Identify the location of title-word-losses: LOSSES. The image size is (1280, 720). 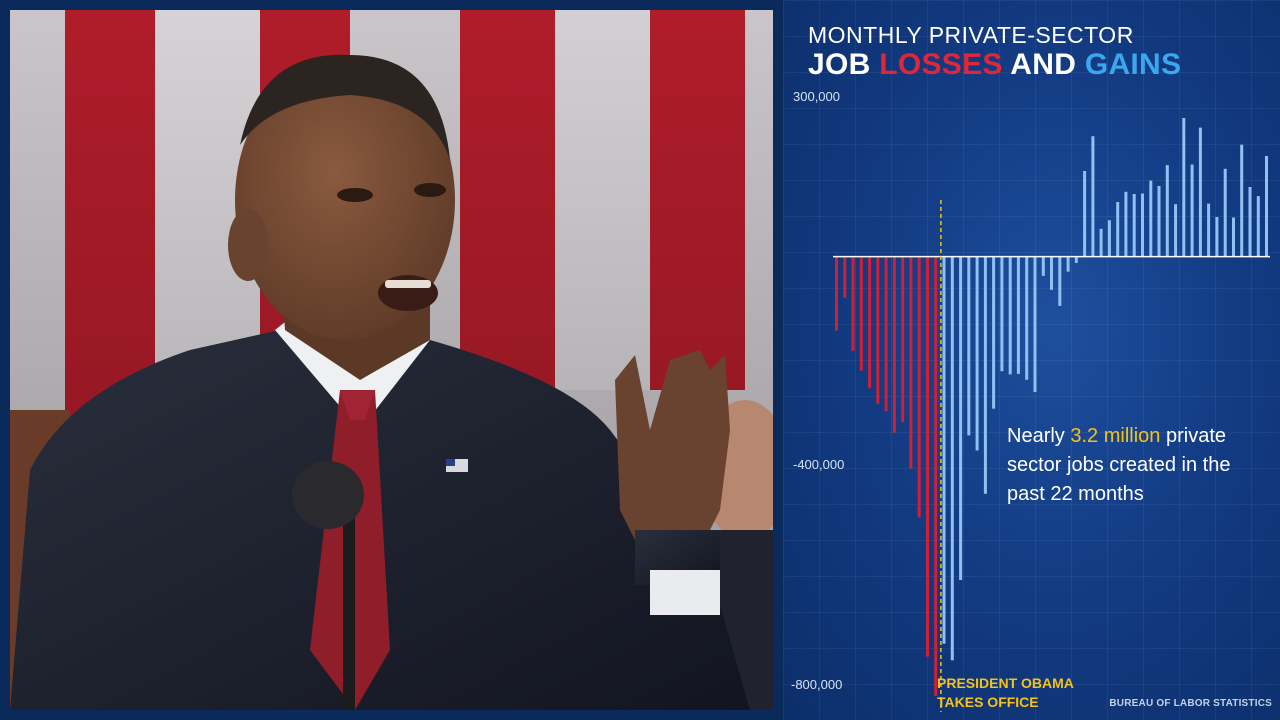
(941, 64).